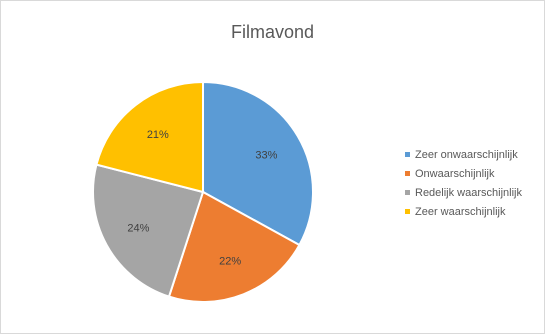 This screenshot has width=545, height=334. What do you see at coordinates (454, 174) in the screenshot?
I see `legend-label: Onwaarschijnlijk` at bounding box center [454, 174].